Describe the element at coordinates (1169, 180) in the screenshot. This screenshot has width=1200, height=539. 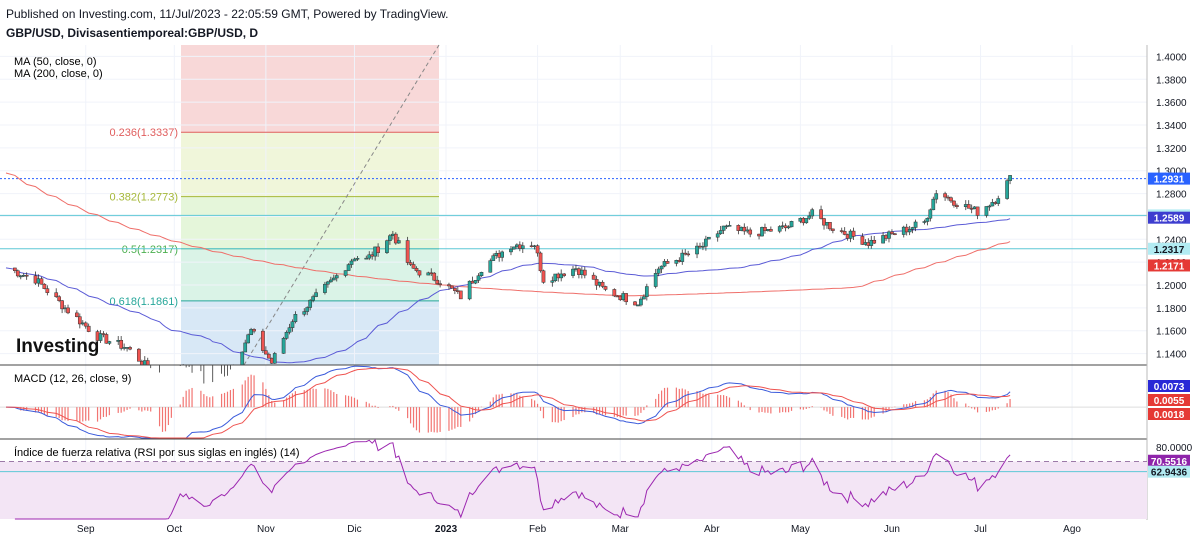
I see `price-label-text: 1.2931` at that location.